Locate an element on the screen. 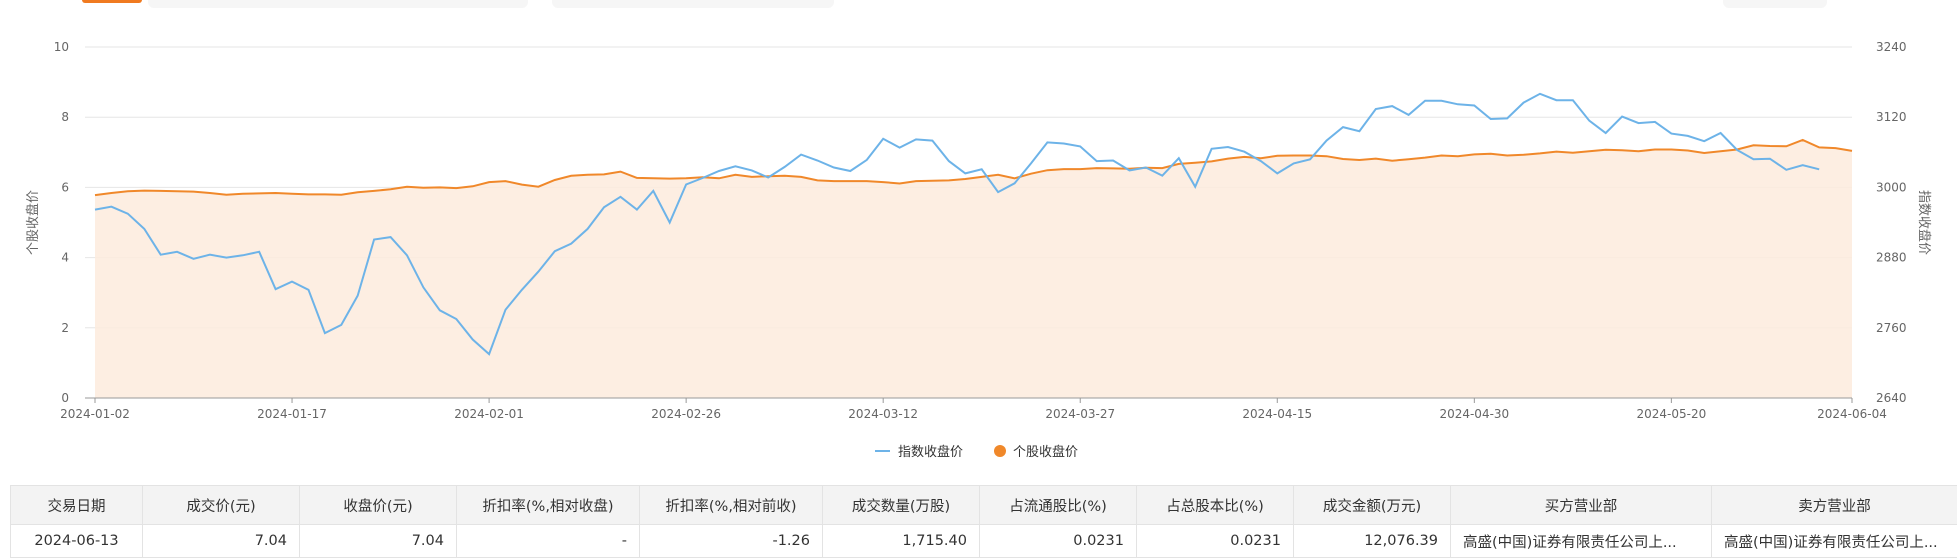 The width and height of the screenshot is (1957, 558). cell-trade-date: 2024-06-13 is located at coordinates (77, 541).